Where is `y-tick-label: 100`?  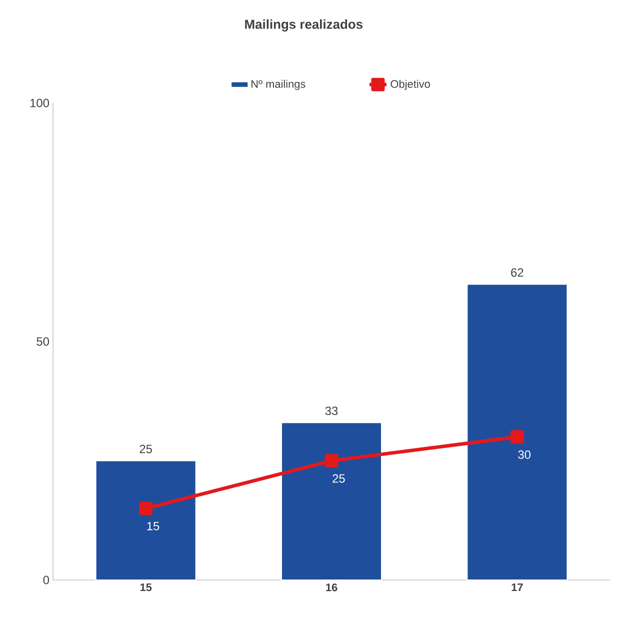
y-tick-label: 100 is located at coordinates (40, 103).